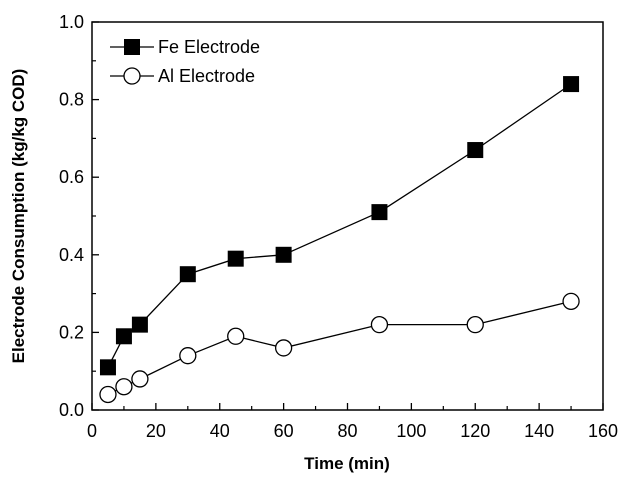  What do you see at coordinates (411, 431) in the screenshot?
I see `x-tick-label: 100` at bounding box center [411, 431].